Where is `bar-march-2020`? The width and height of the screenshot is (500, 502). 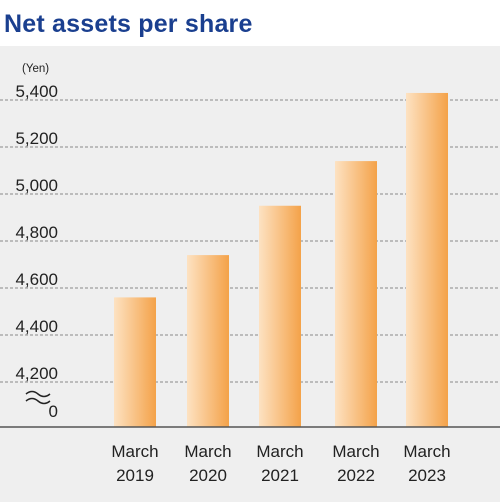
bar-march-2020 is located at coordinates (208, 341).